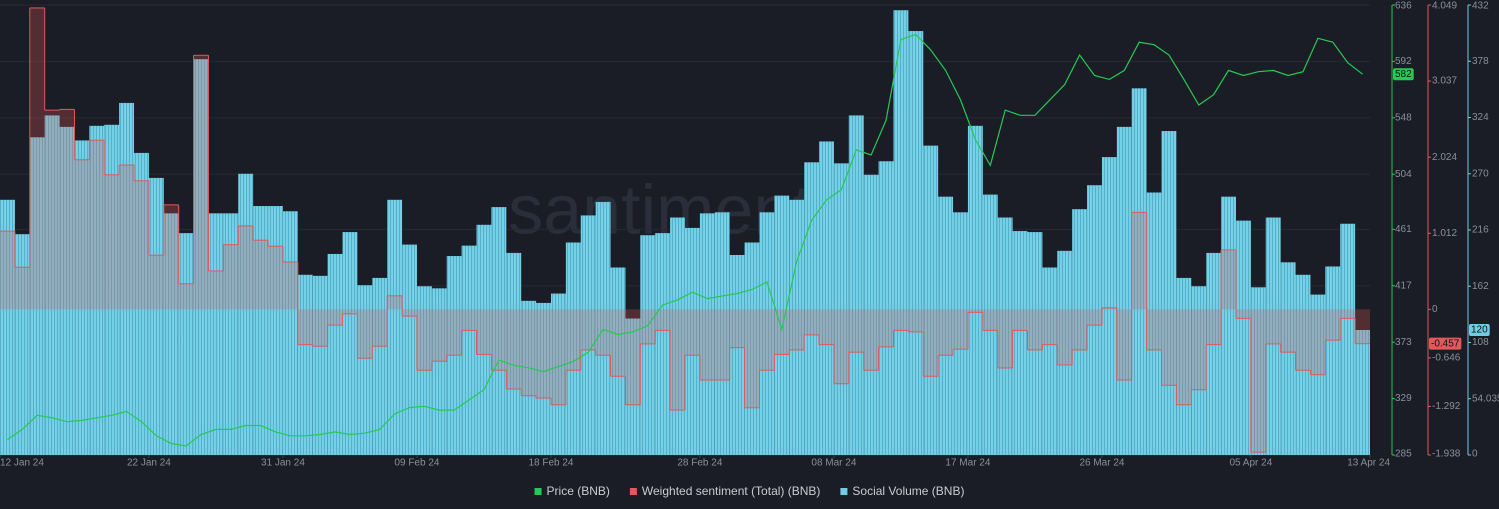 This screenshot has height=509, width=1499. Describe the element at coordinates (1480, 286) in the screenshot. I see `y-tick-label: 162` at that location.